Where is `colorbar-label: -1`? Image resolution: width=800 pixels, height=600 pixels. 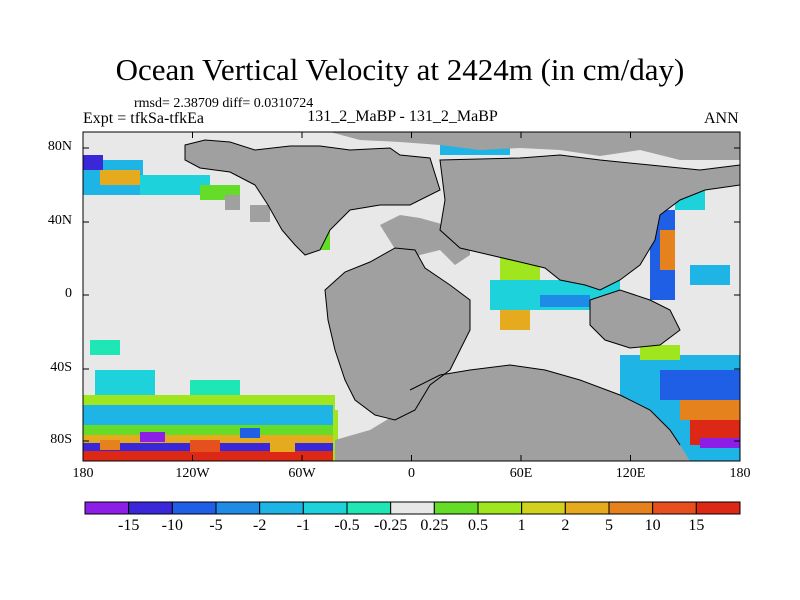
colorbar-label: -1 is located at coordinates (303, 525).